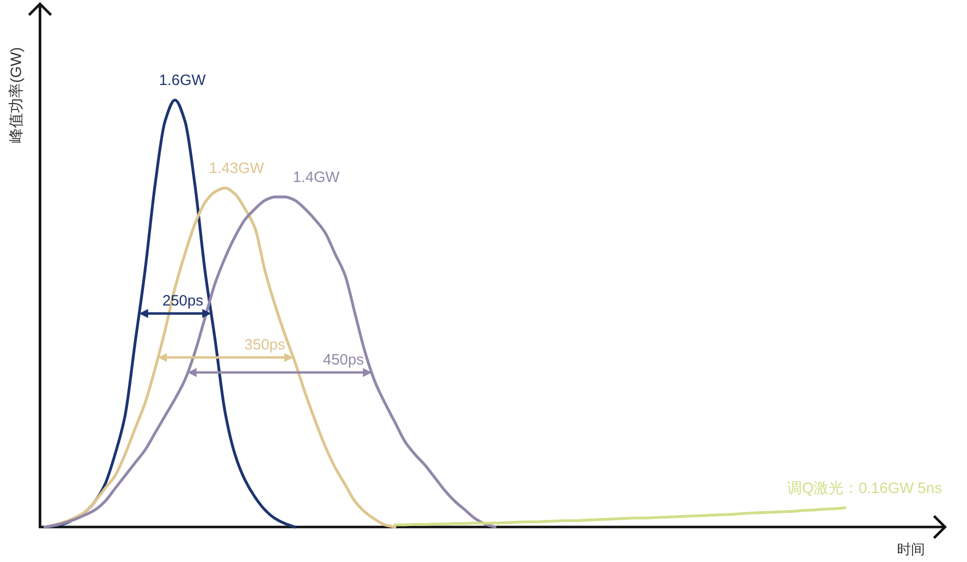 The image size is (967, 562). What do you see at coordinates (16, 95) in the screenshot?
I see `y-axis-title: 峰值功率(GW)` at bounding box center [16, 95].